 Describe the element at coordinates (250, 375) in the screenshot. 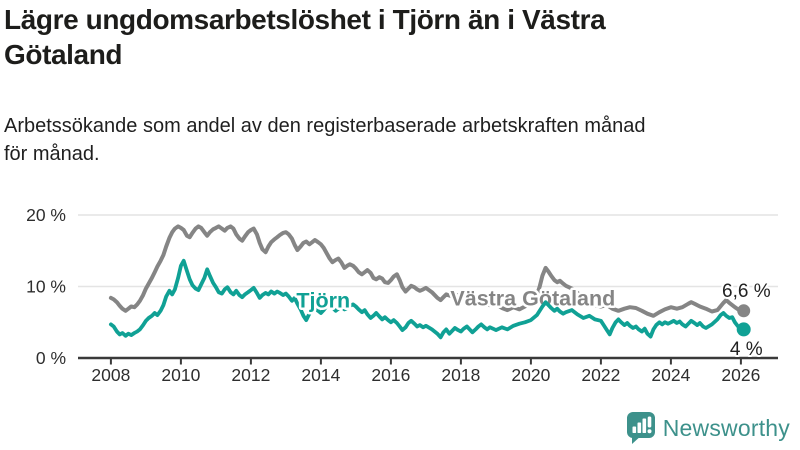

I see `x-tick-label: 2012` at that location.